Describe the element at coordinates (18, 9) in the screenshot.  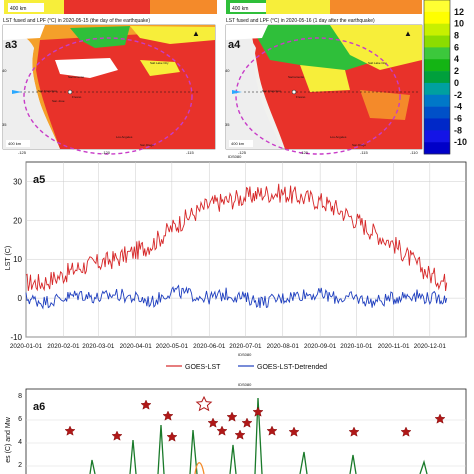
I see `top-scale-left: 400 km` at that location.